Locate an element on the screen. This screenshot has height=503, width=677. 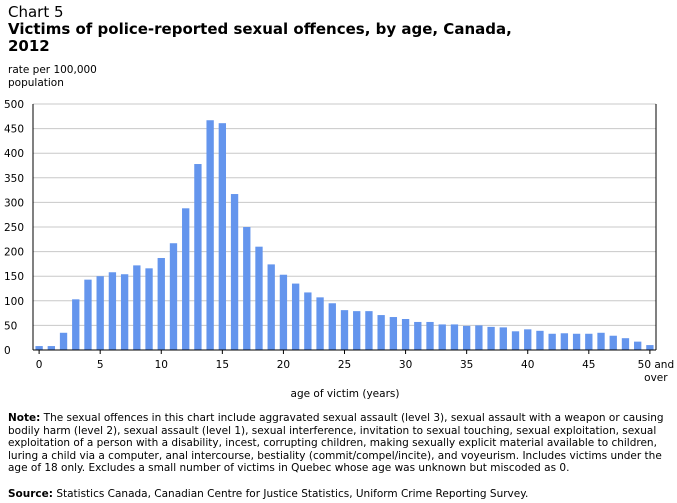
x-tick-label: 50 and is located at coordinates (656, 365).